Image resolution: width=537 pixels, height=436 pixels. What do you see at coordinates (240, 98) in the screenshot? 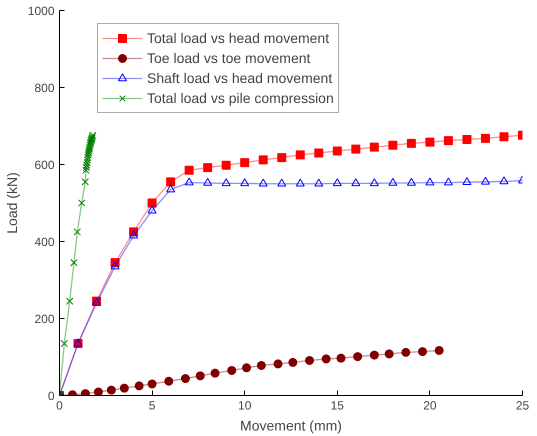
I see `legend-label: Total load vs pile compression` at bounding box center [240, 98].